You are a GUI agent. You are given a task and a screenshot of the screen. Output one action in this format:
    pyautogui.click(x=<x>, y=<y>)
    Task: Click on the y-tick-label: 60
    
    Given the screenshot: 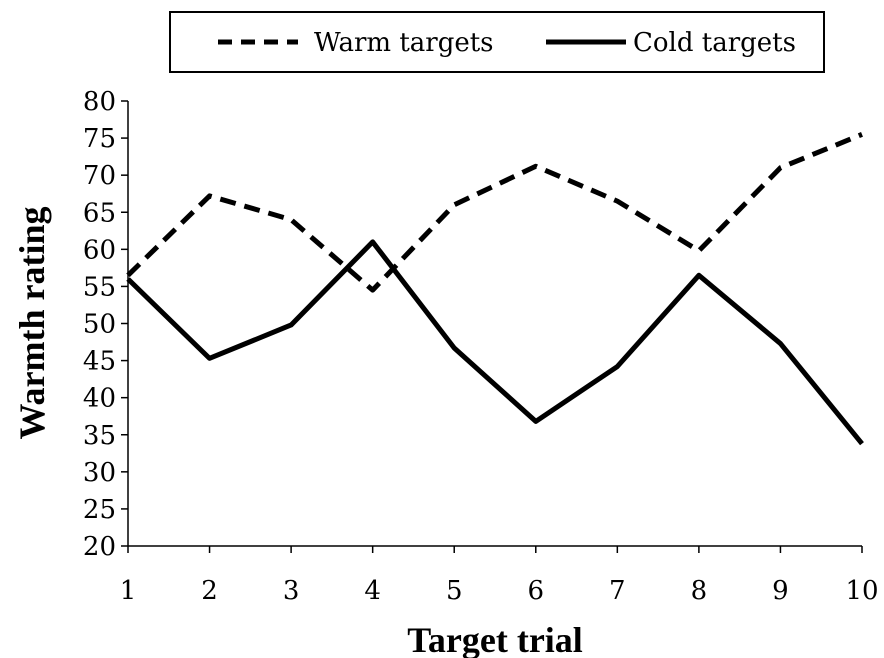 What is the action you would take?
    pyautogui.click(x=99, y=250)
    